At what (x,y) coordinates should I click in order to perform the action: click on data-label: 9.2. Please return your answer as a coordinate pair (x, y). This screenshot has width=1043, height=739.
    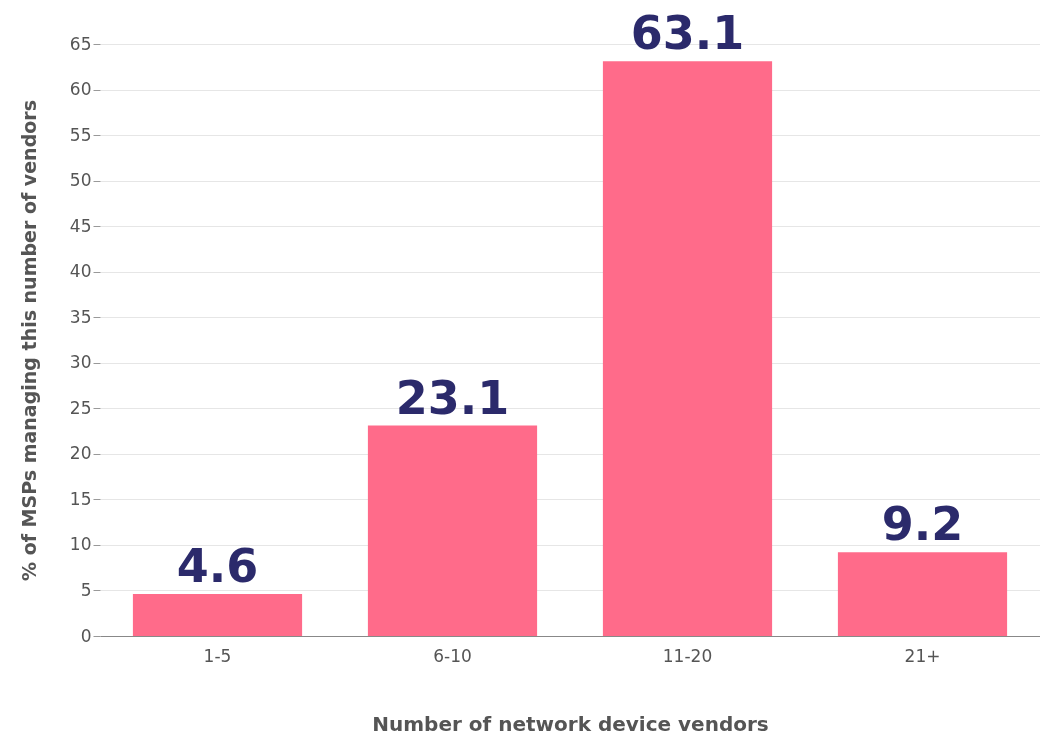
    Looking at the image, I should click on (922, 524).